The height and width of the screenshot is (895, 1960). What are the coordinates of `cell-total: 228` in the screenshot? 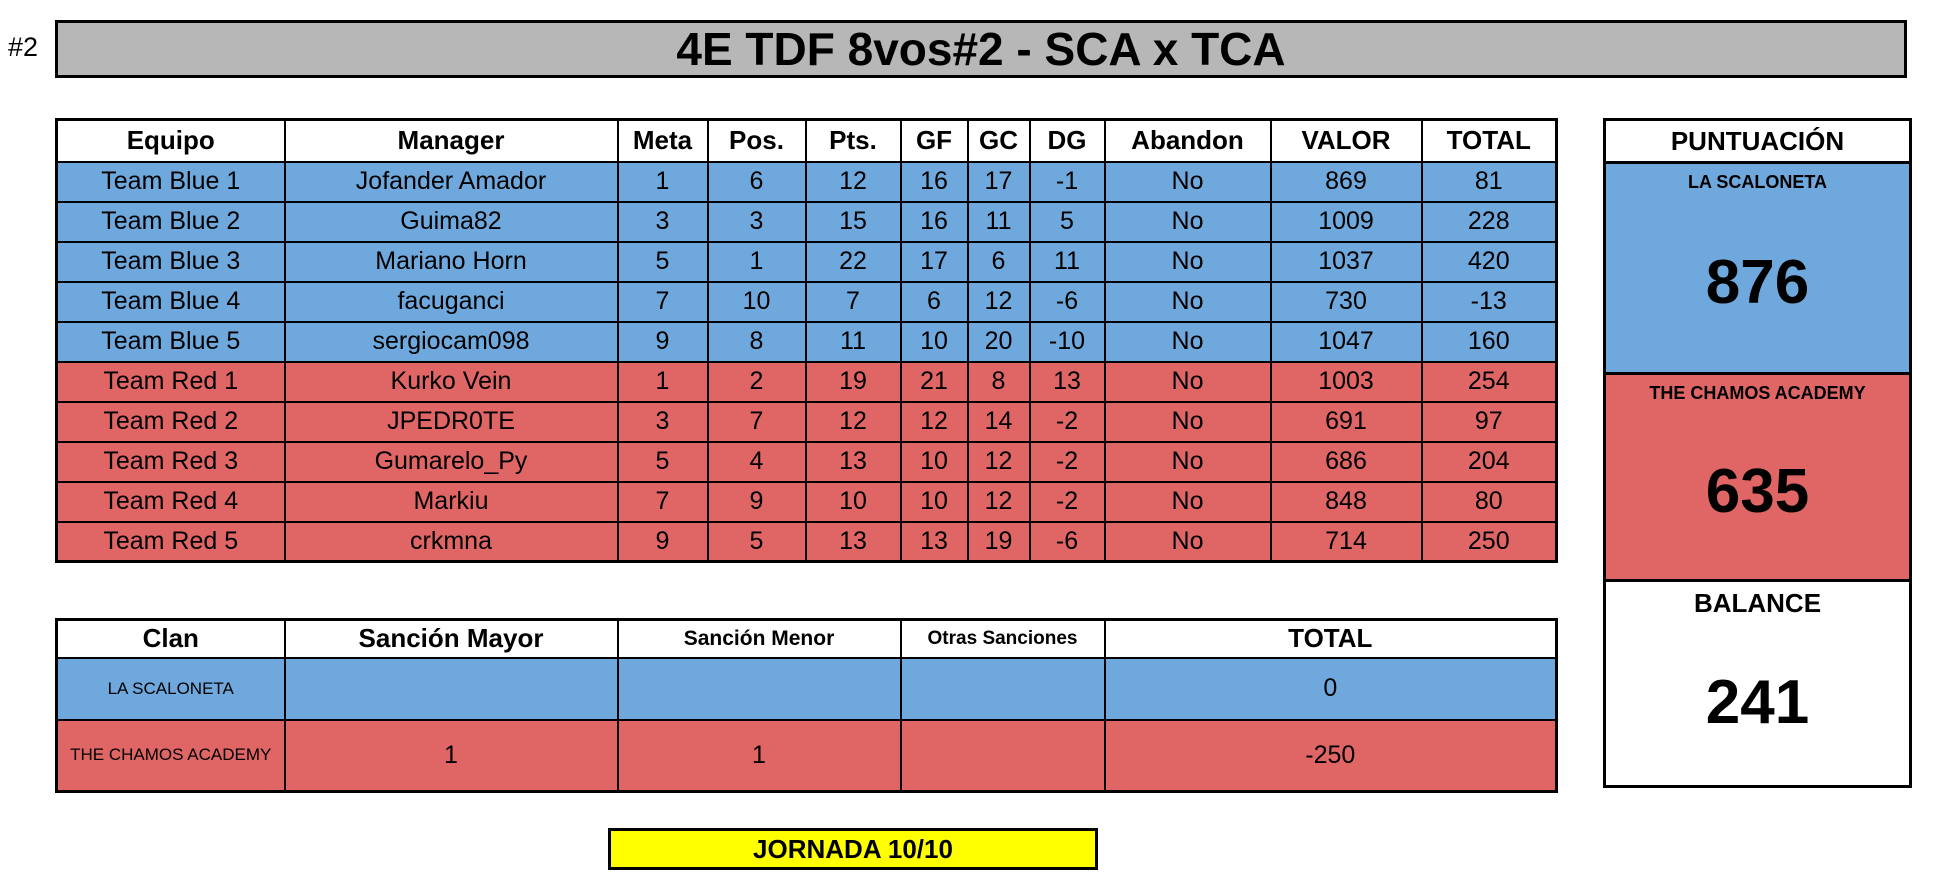 It's located at (1489, 221).